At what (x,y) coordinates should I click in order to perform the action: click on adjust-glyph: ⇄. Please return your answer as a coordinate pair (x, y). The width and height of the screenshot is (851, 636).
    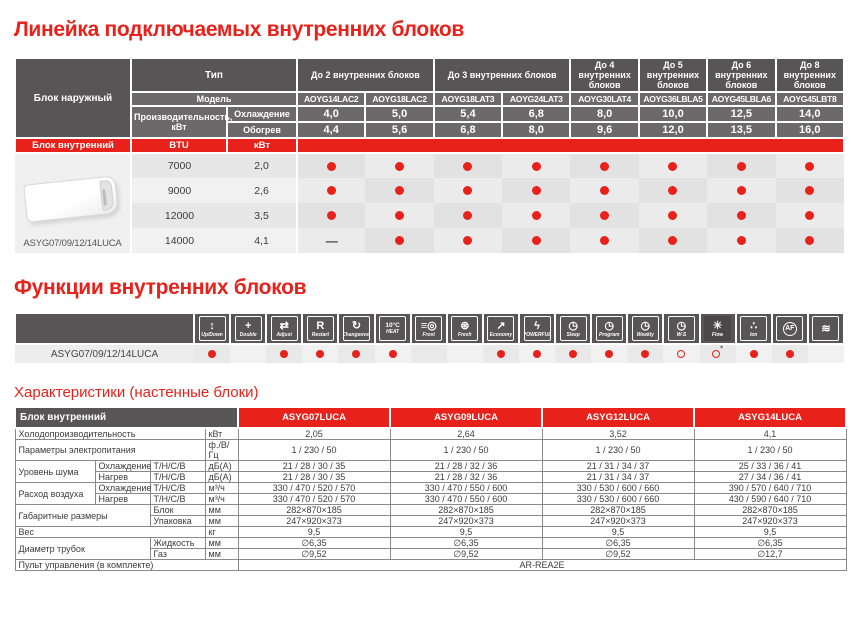
    Looking at the image, I should click on (284, 325).